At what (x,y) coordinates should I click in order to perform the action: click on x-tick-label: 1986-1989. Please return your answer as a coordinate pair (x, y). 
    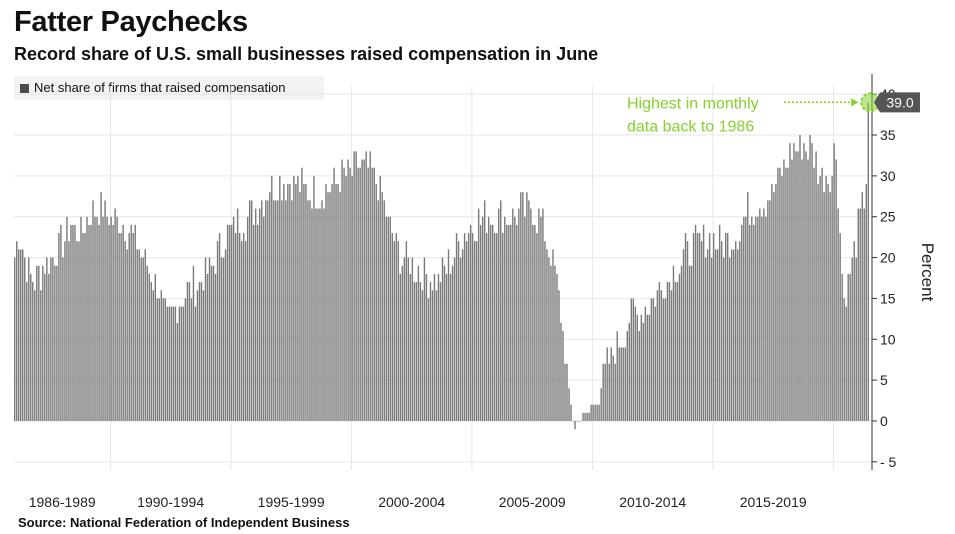
    Looking at the image, I should click on (62, 502).